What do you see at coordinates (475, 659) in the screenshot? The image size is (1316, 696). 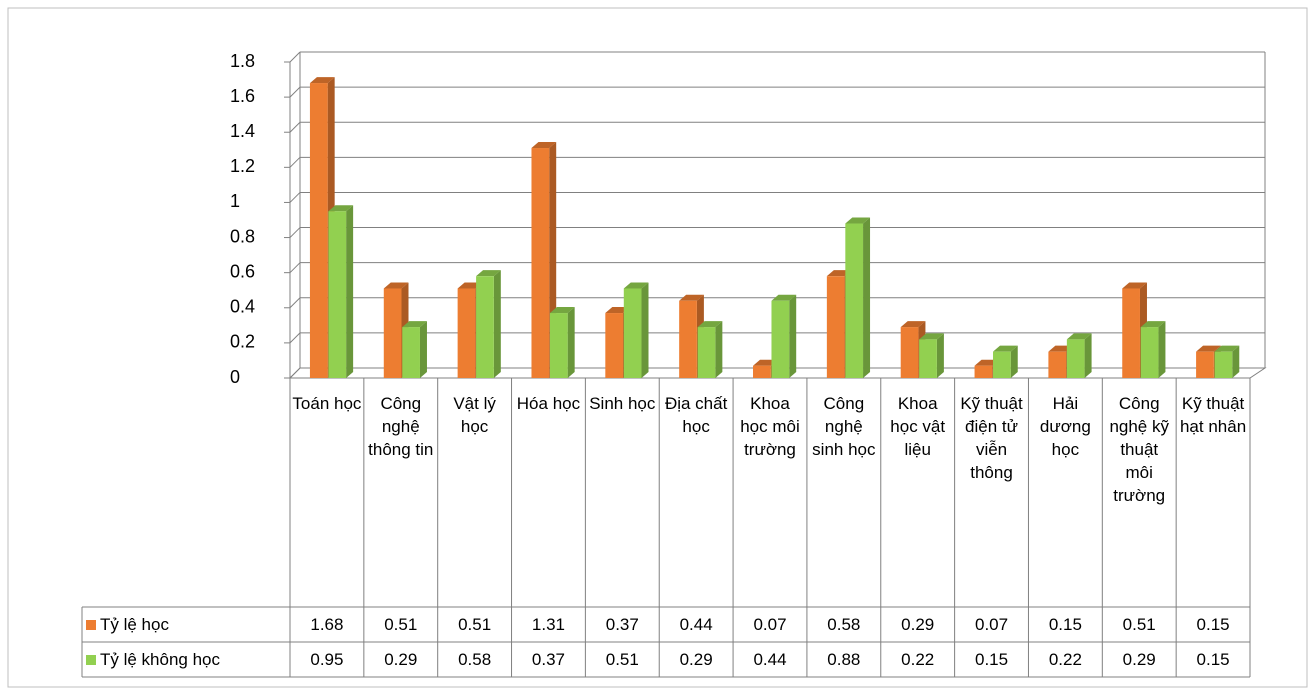 I see `data-table-value: 0.58` at bounding box center [475, 659].